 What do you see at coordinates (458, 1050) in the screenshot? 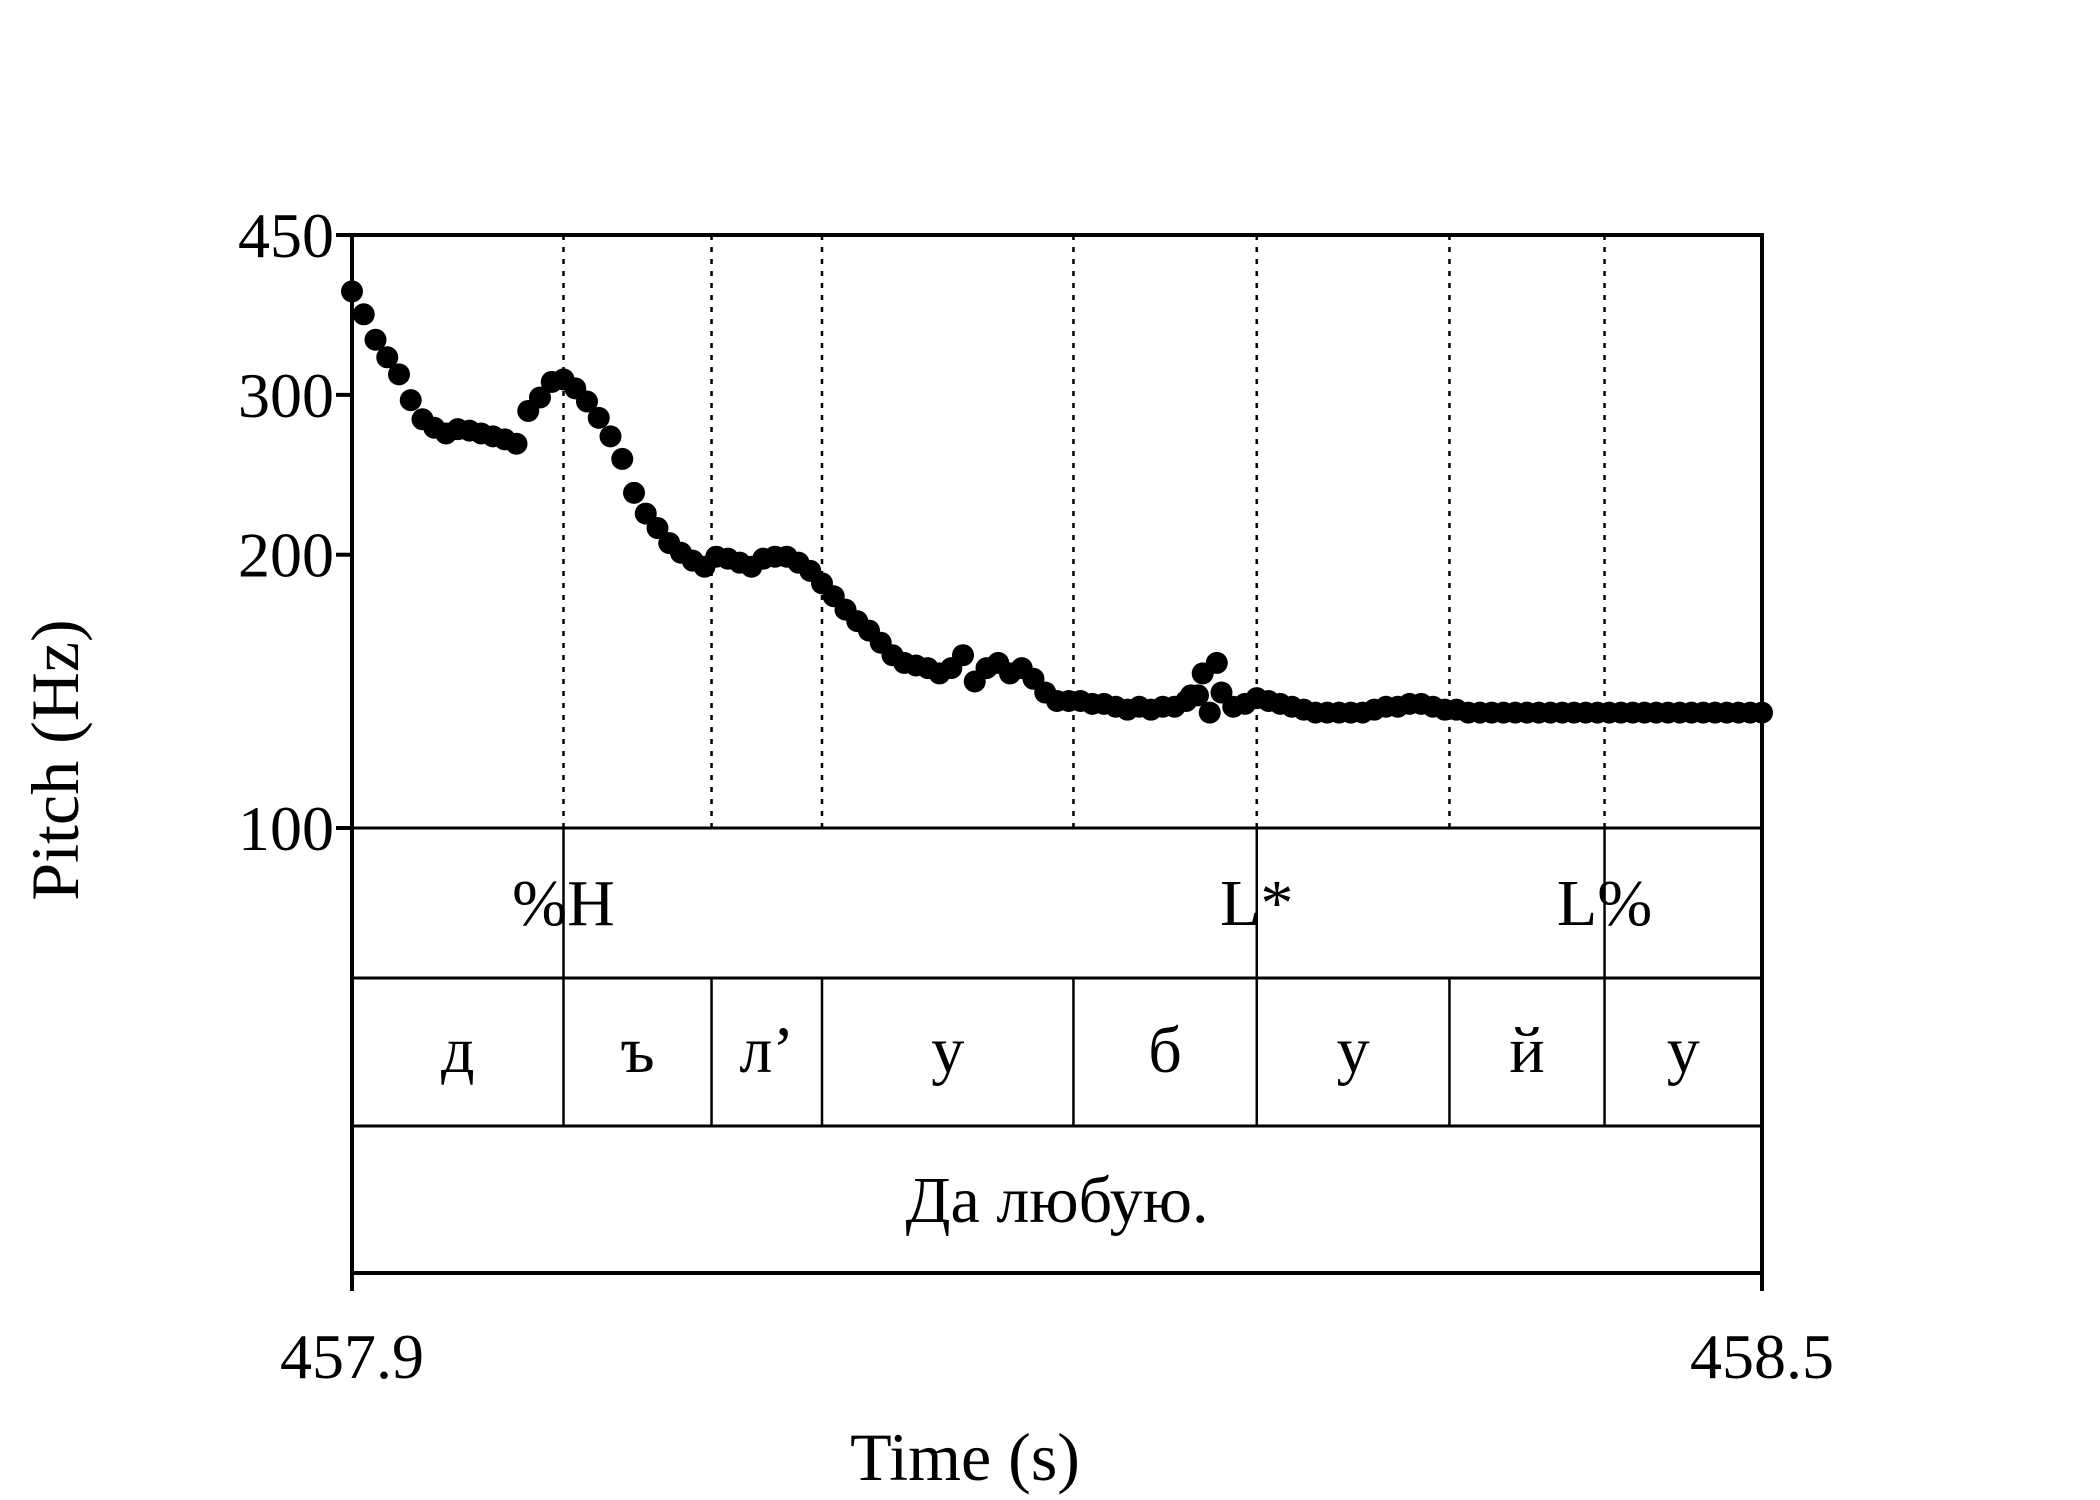
I see `segment-label: д` at bounding box center [458, 1050].